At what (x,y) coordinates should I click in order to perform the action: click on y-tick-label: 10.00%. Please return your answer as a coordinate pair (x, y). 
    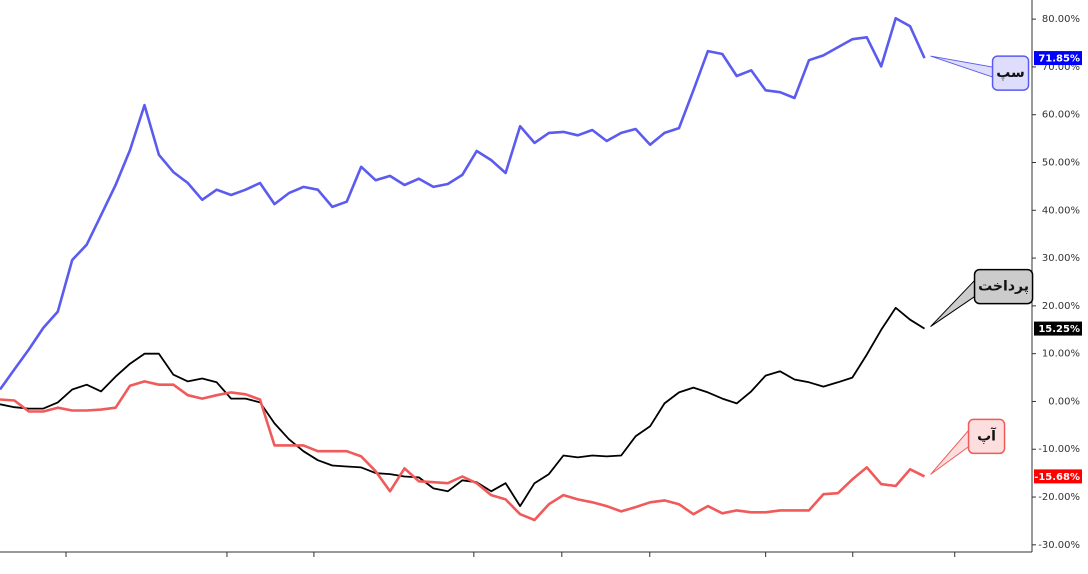
    Looking at the image, I should click on (1061, 354).